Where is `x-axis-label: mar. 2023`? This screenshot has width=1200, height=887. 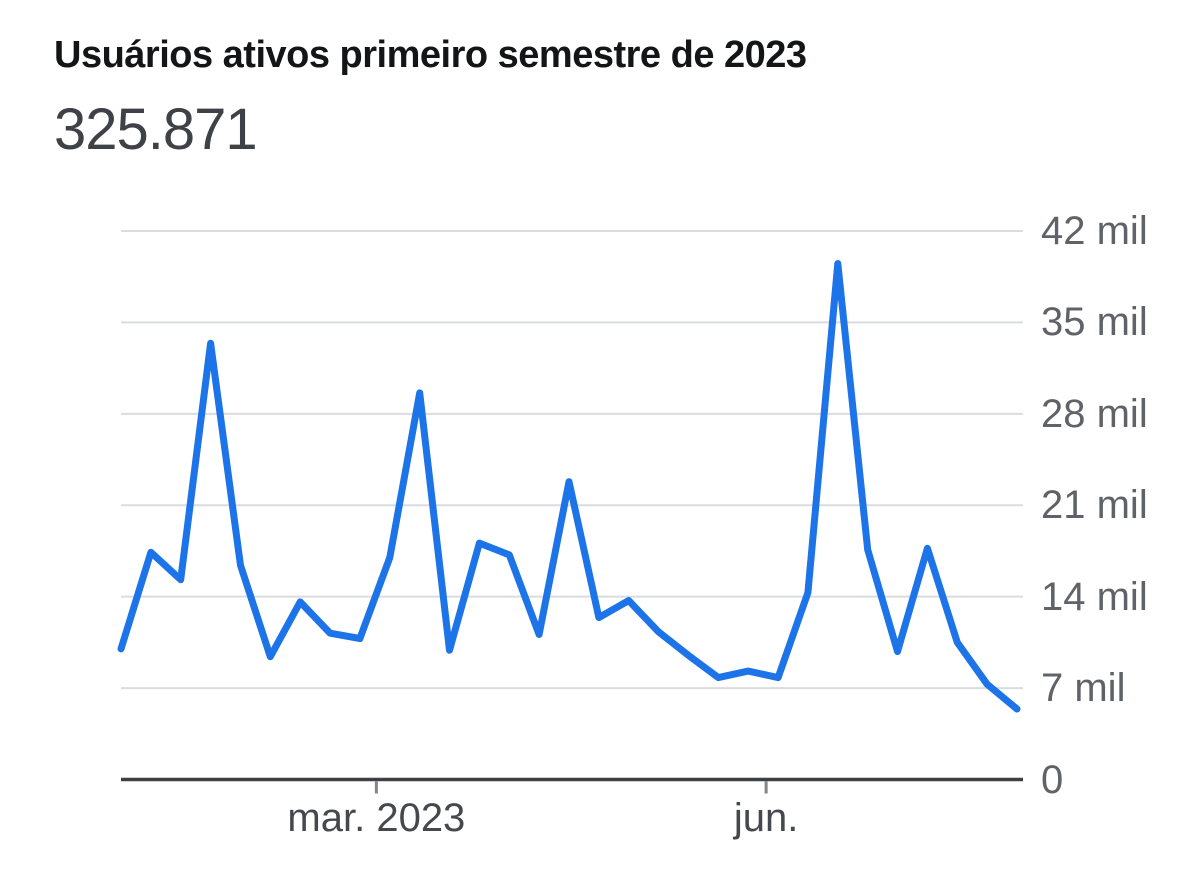
x-axis-label: mar. 2023 is located at coordinates (376, 818).